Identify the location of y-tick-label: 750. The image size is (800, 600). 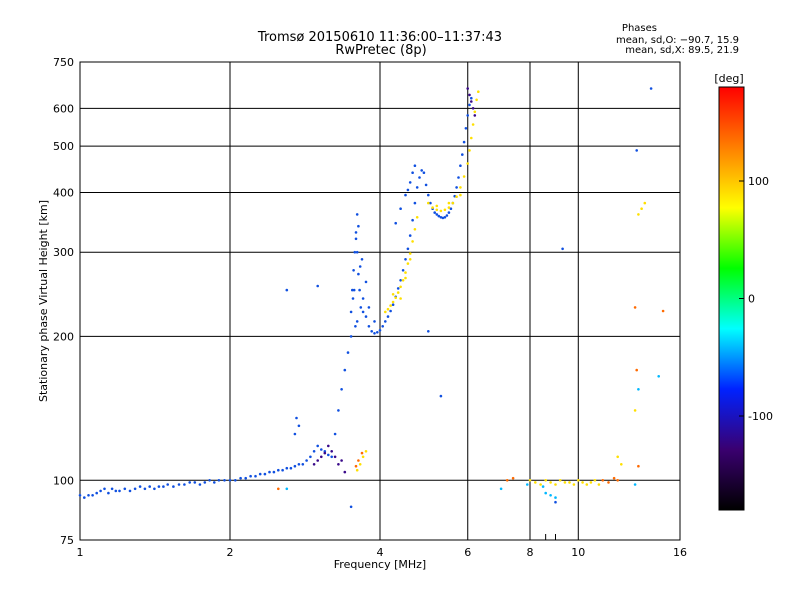
(63, 62).